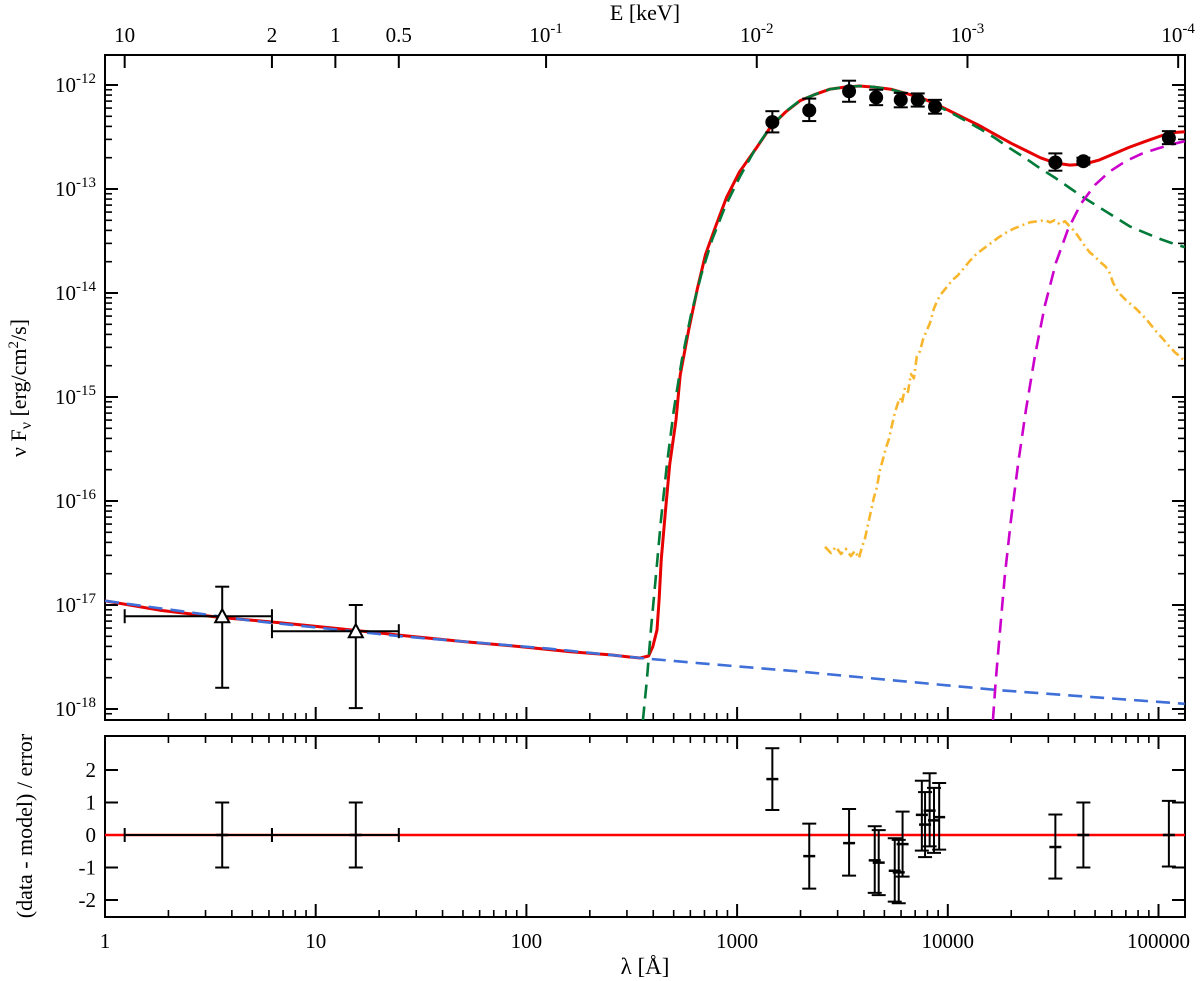  I want to click on wavelength-axis-title: λ [Å], so click(645, 966).